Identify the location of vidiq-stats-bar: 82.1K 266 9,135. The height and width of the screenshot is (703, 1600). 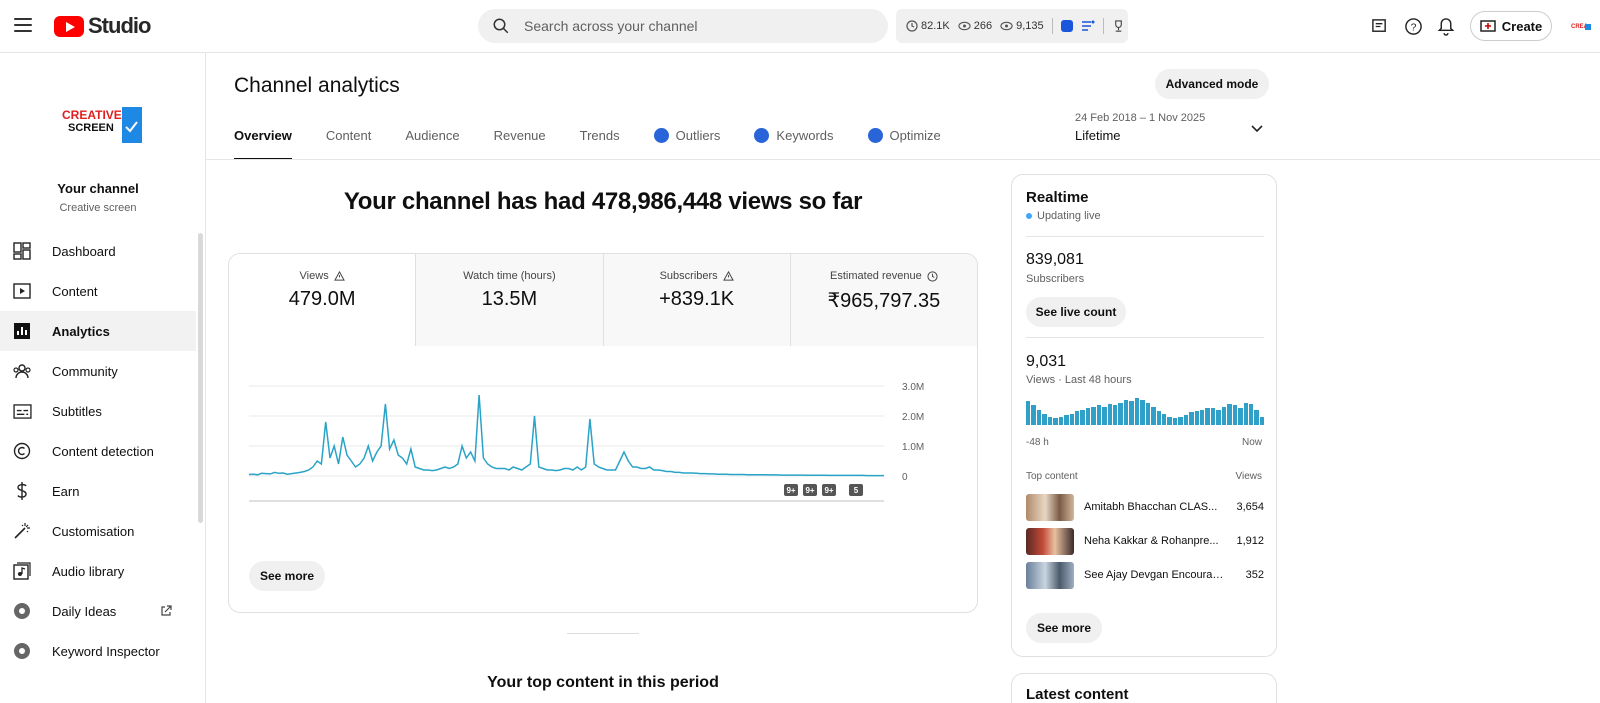
(1012, 26).